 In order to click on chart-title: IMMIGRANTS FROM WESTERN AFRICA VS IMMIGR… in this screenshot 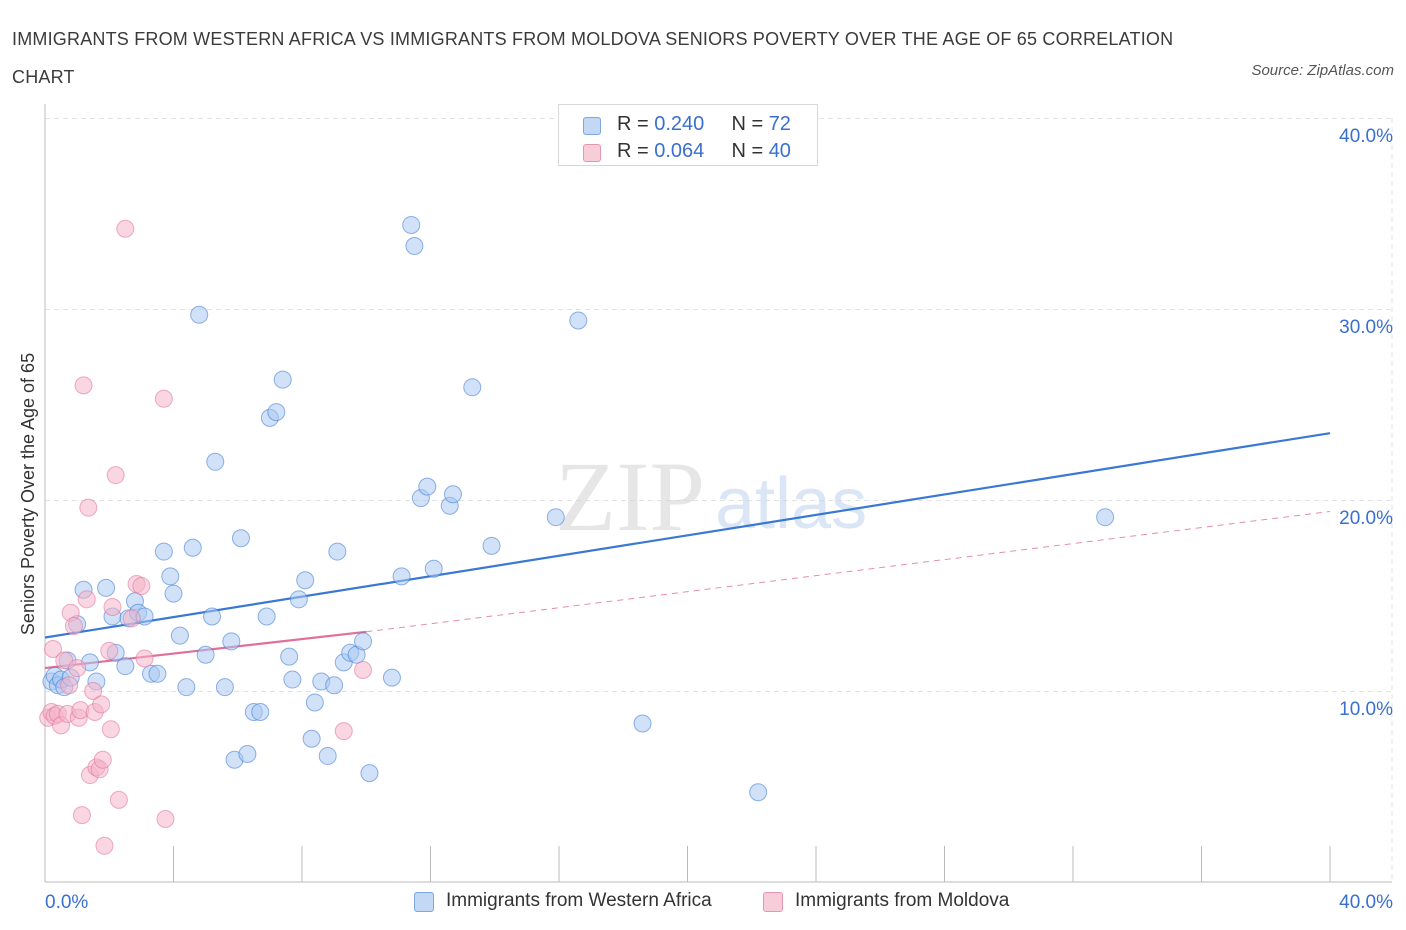, I will do `click(593, 58)`.